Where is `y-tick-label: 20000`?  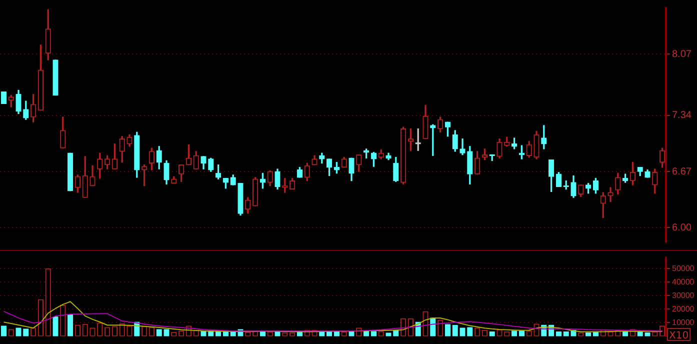
y-tick-label: 20000 is located at coordinates (683, 309).